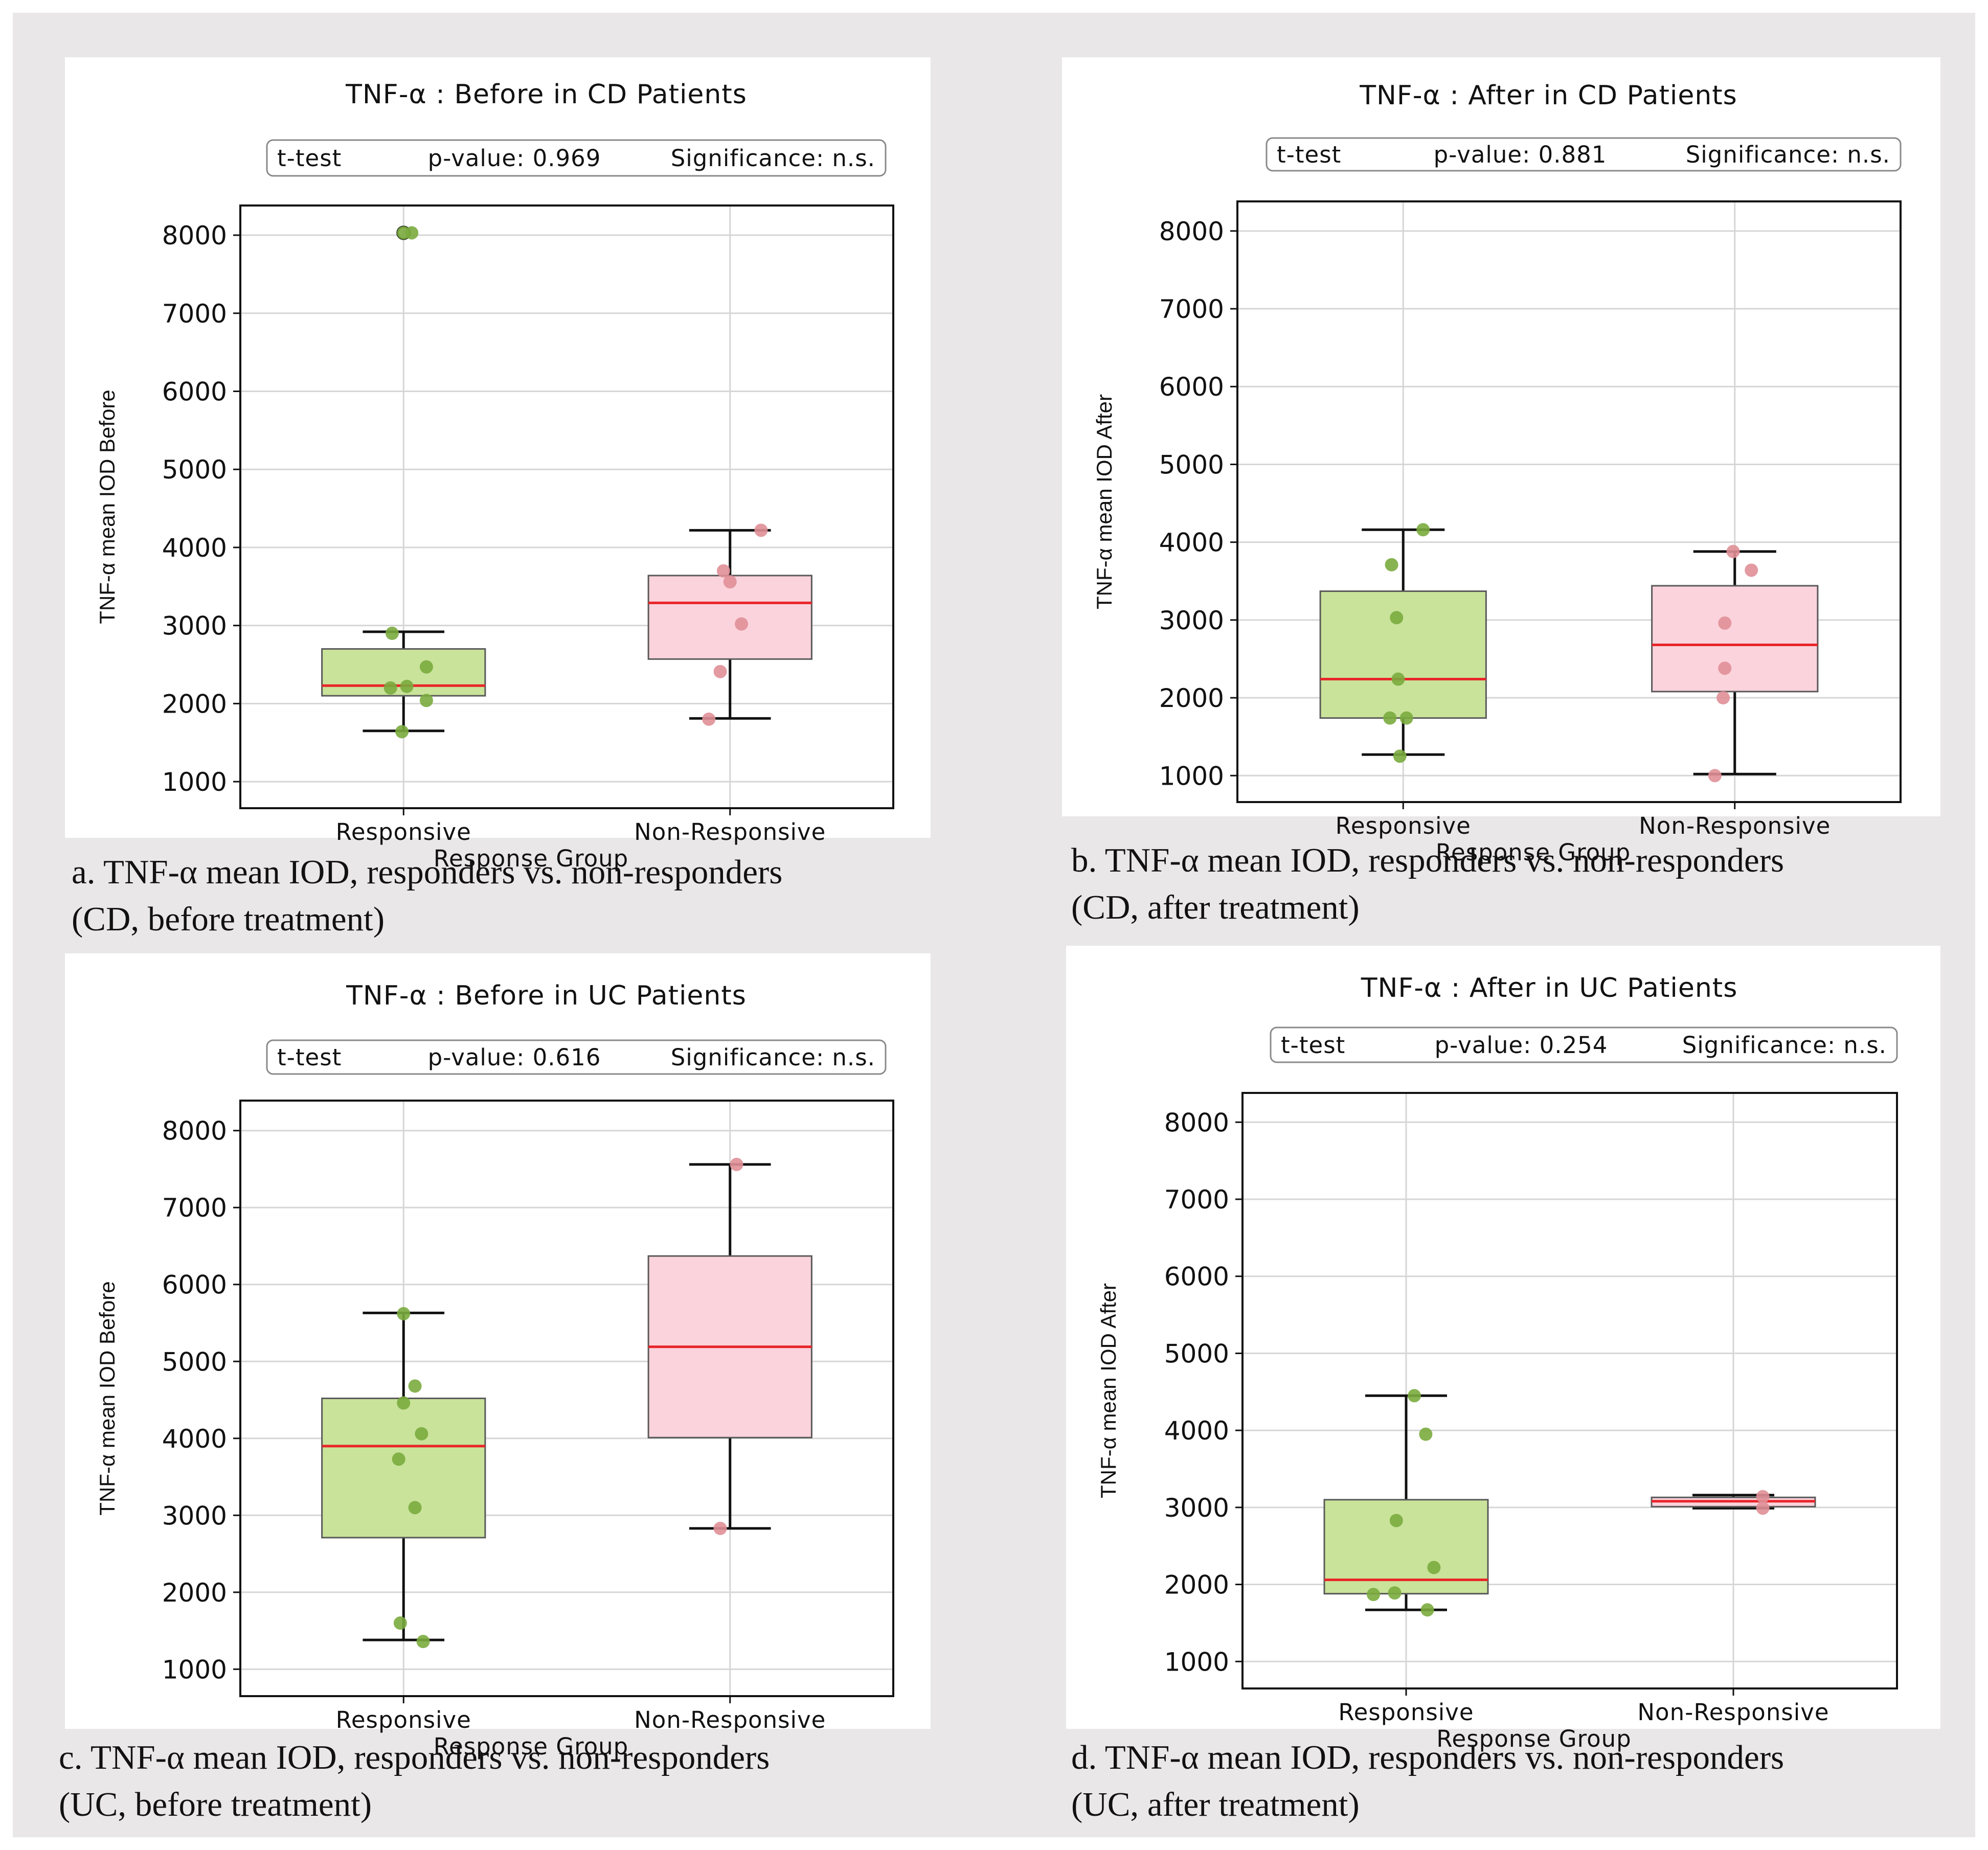  What do you see at coordinates (1520, 154) in the screenshot?
I see `stats-p-value: p-value: 0.881` at bounding box center [1520, 154].